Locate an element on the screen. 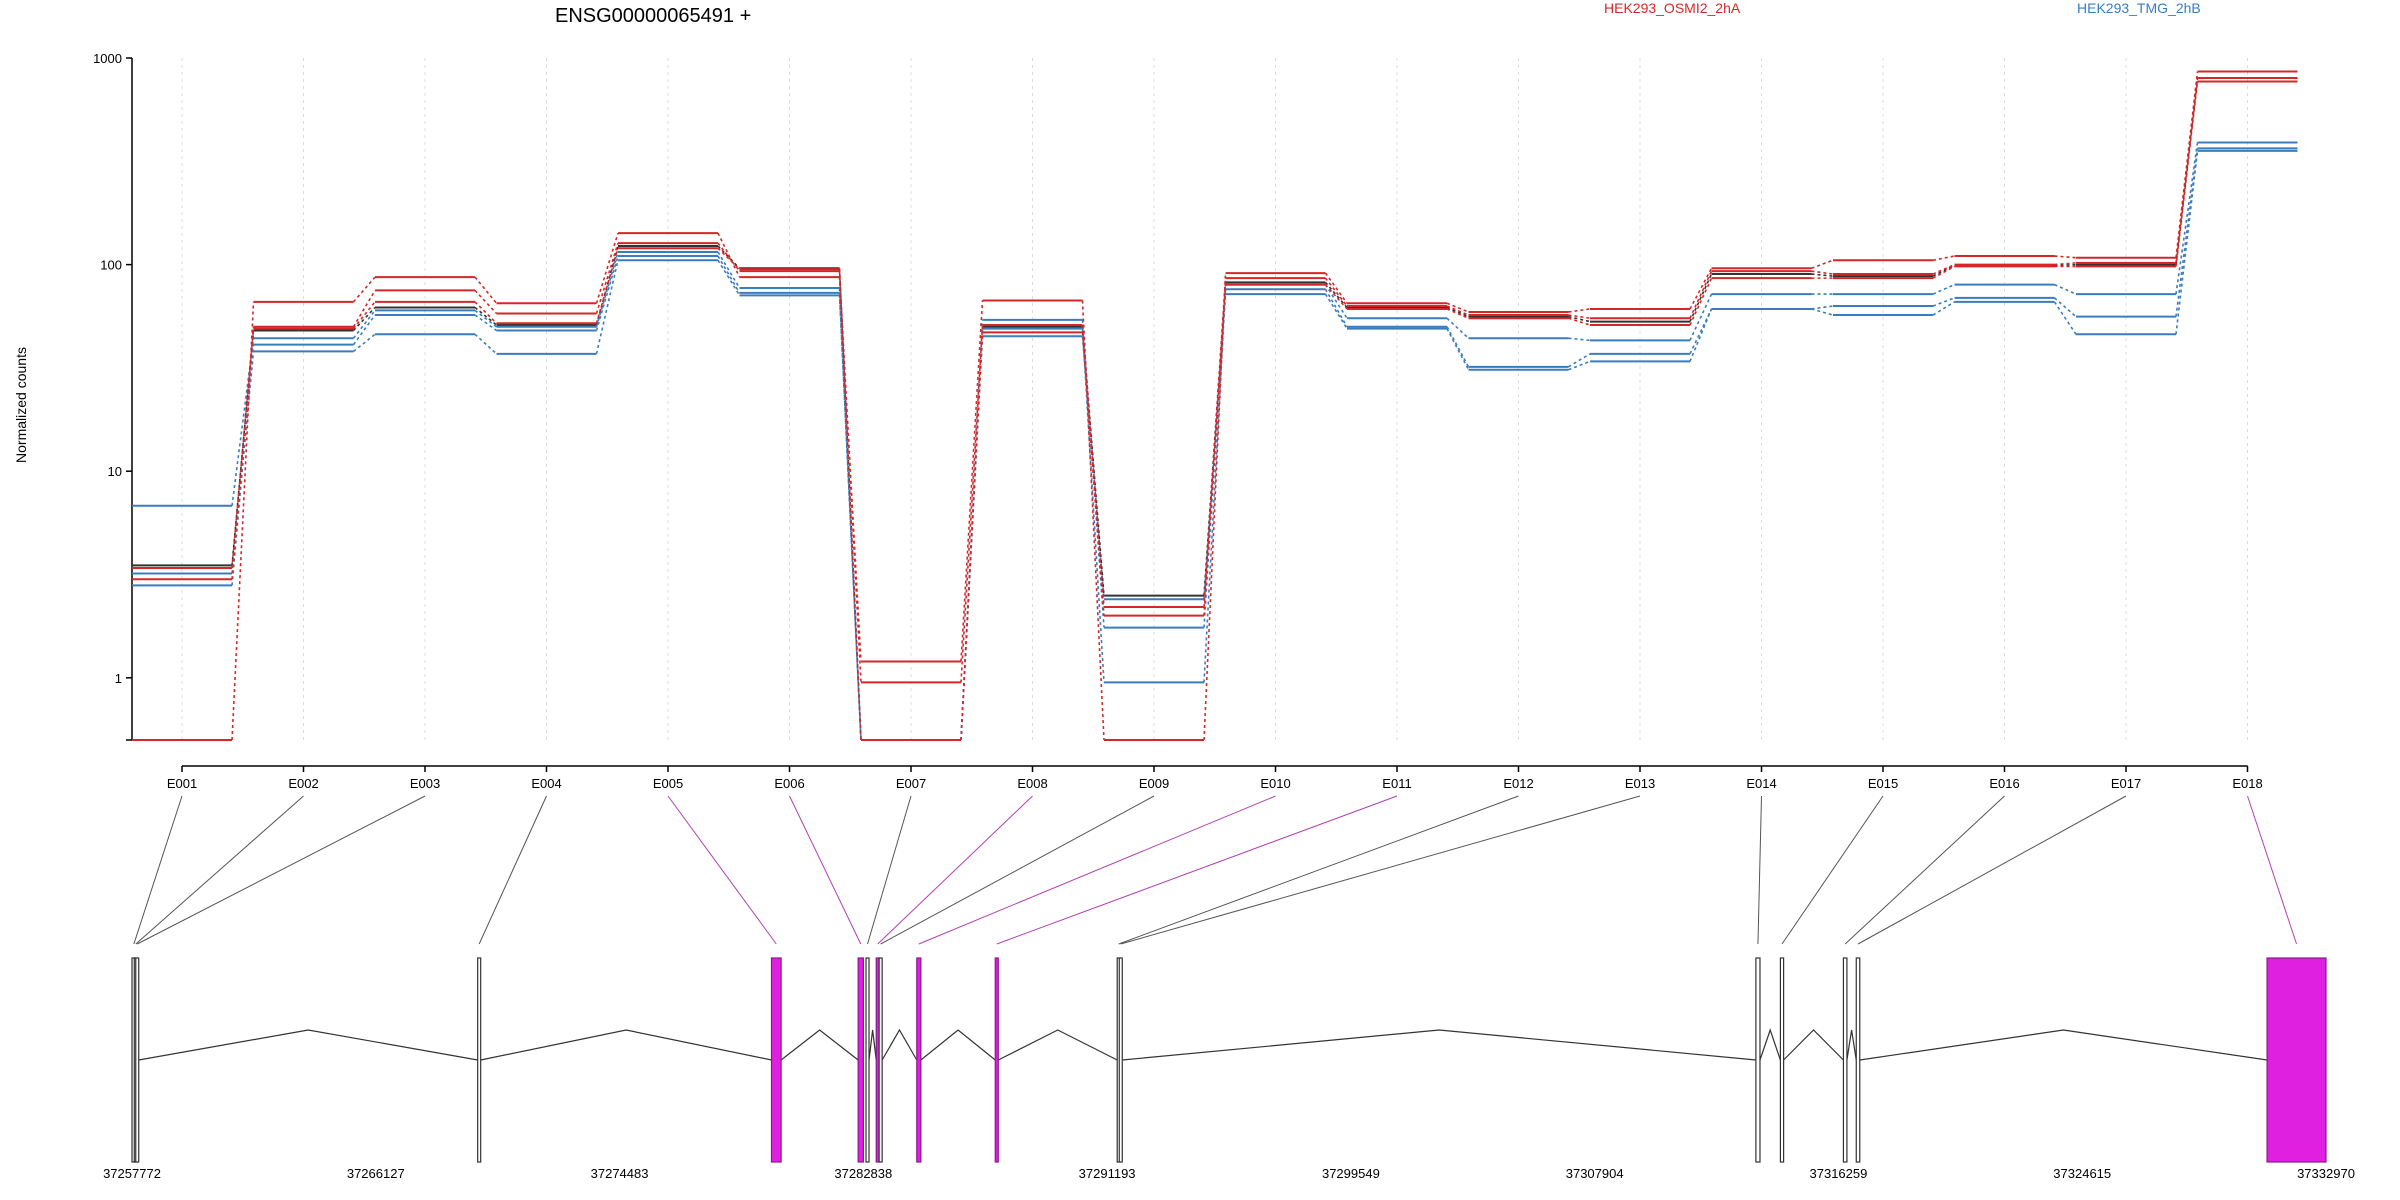 The width and height of the screenshot is (2400, 1200). connector-E018 is located at coordinates (2272, 870).